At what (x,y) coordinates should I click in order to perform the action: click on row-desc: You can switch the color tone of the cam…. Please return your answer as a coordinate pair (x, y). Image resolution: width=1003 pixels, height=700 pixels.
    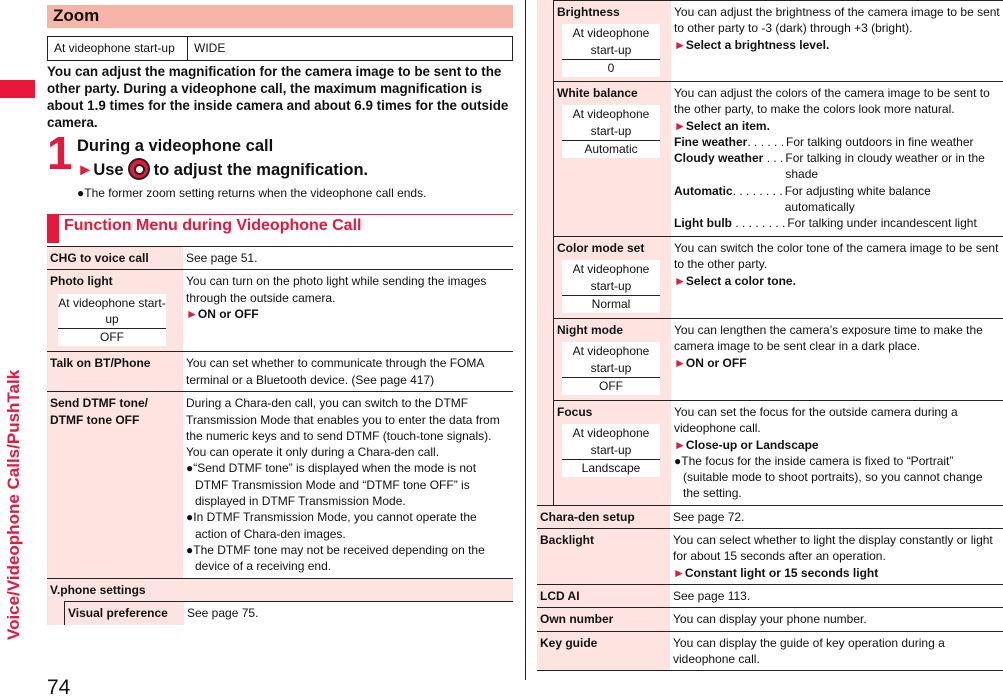
    Looking at the image, I should click on (836, 264).